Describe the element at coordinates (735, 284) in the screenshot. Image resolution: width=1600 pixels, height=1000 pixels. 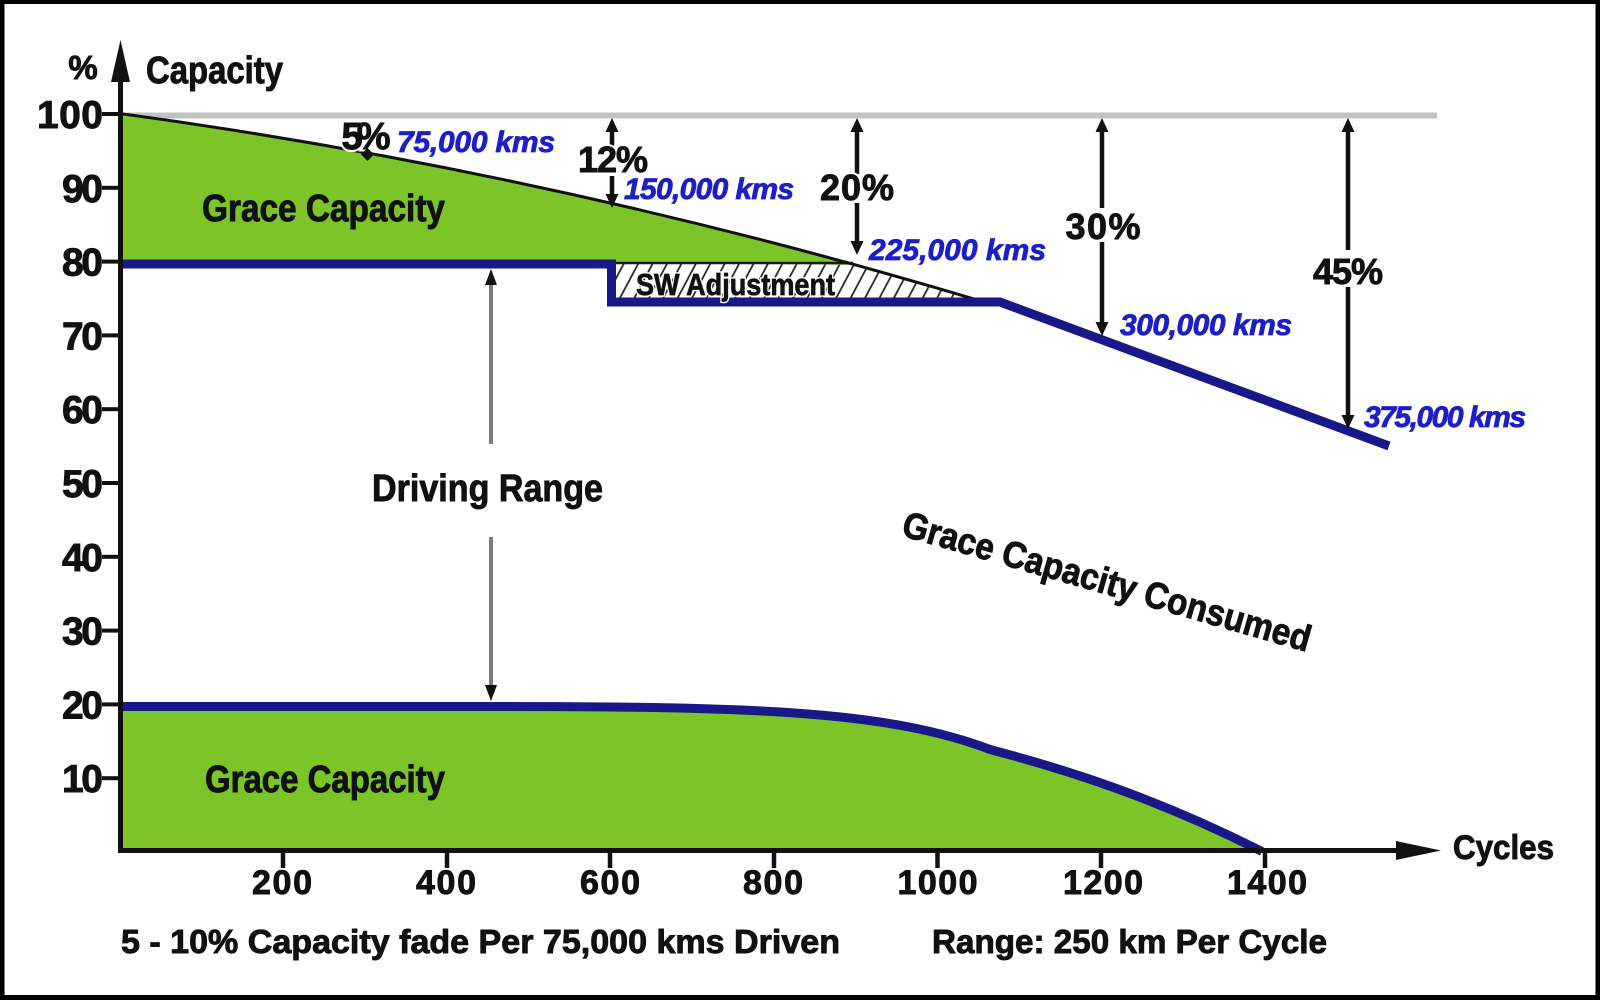
I see `svg-text: SW Adjustment` at that location.